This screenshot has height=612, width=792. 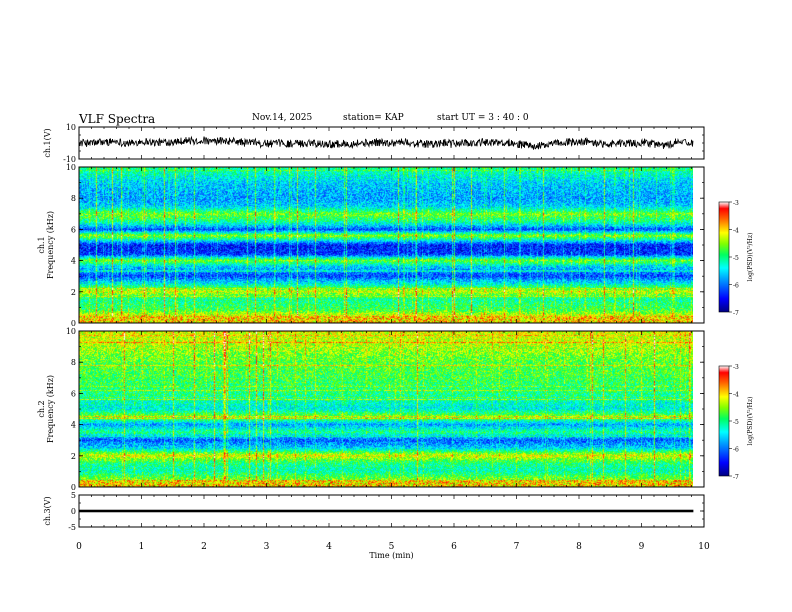 I want to click on start-time-label: start UT = 3 : 40 : 0, so click(x=483, y=118).